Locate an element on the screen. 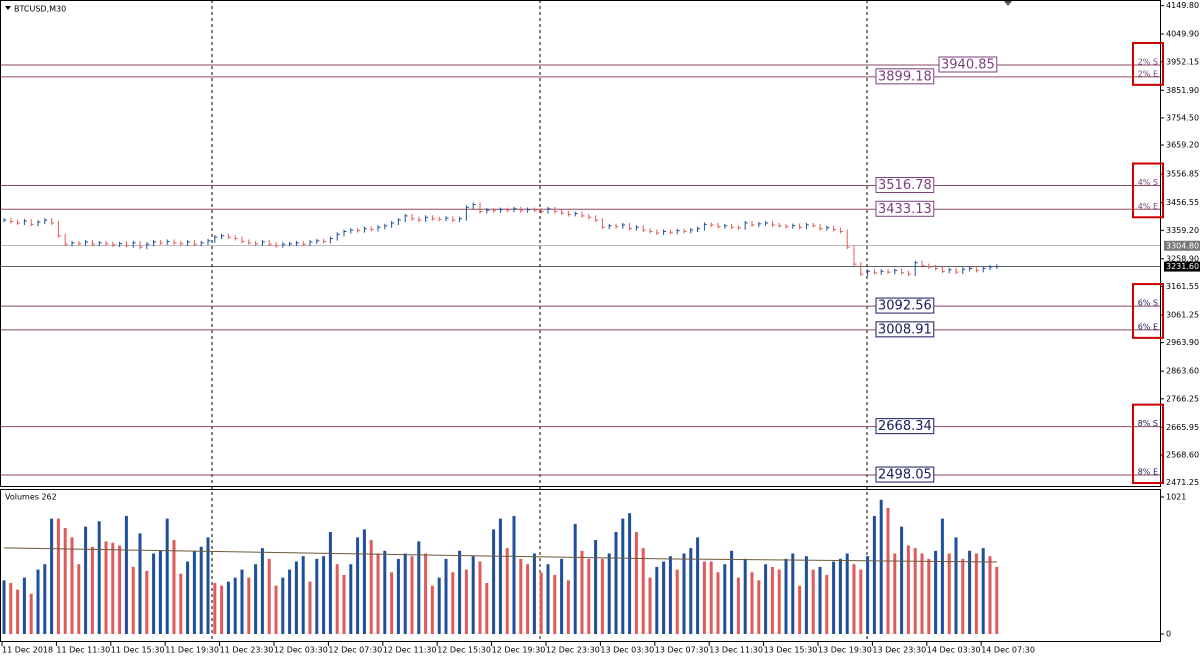 The image size is (1200, 659). x-tick-label: 11 Dec 2018 is located at coordinates (27, 650).